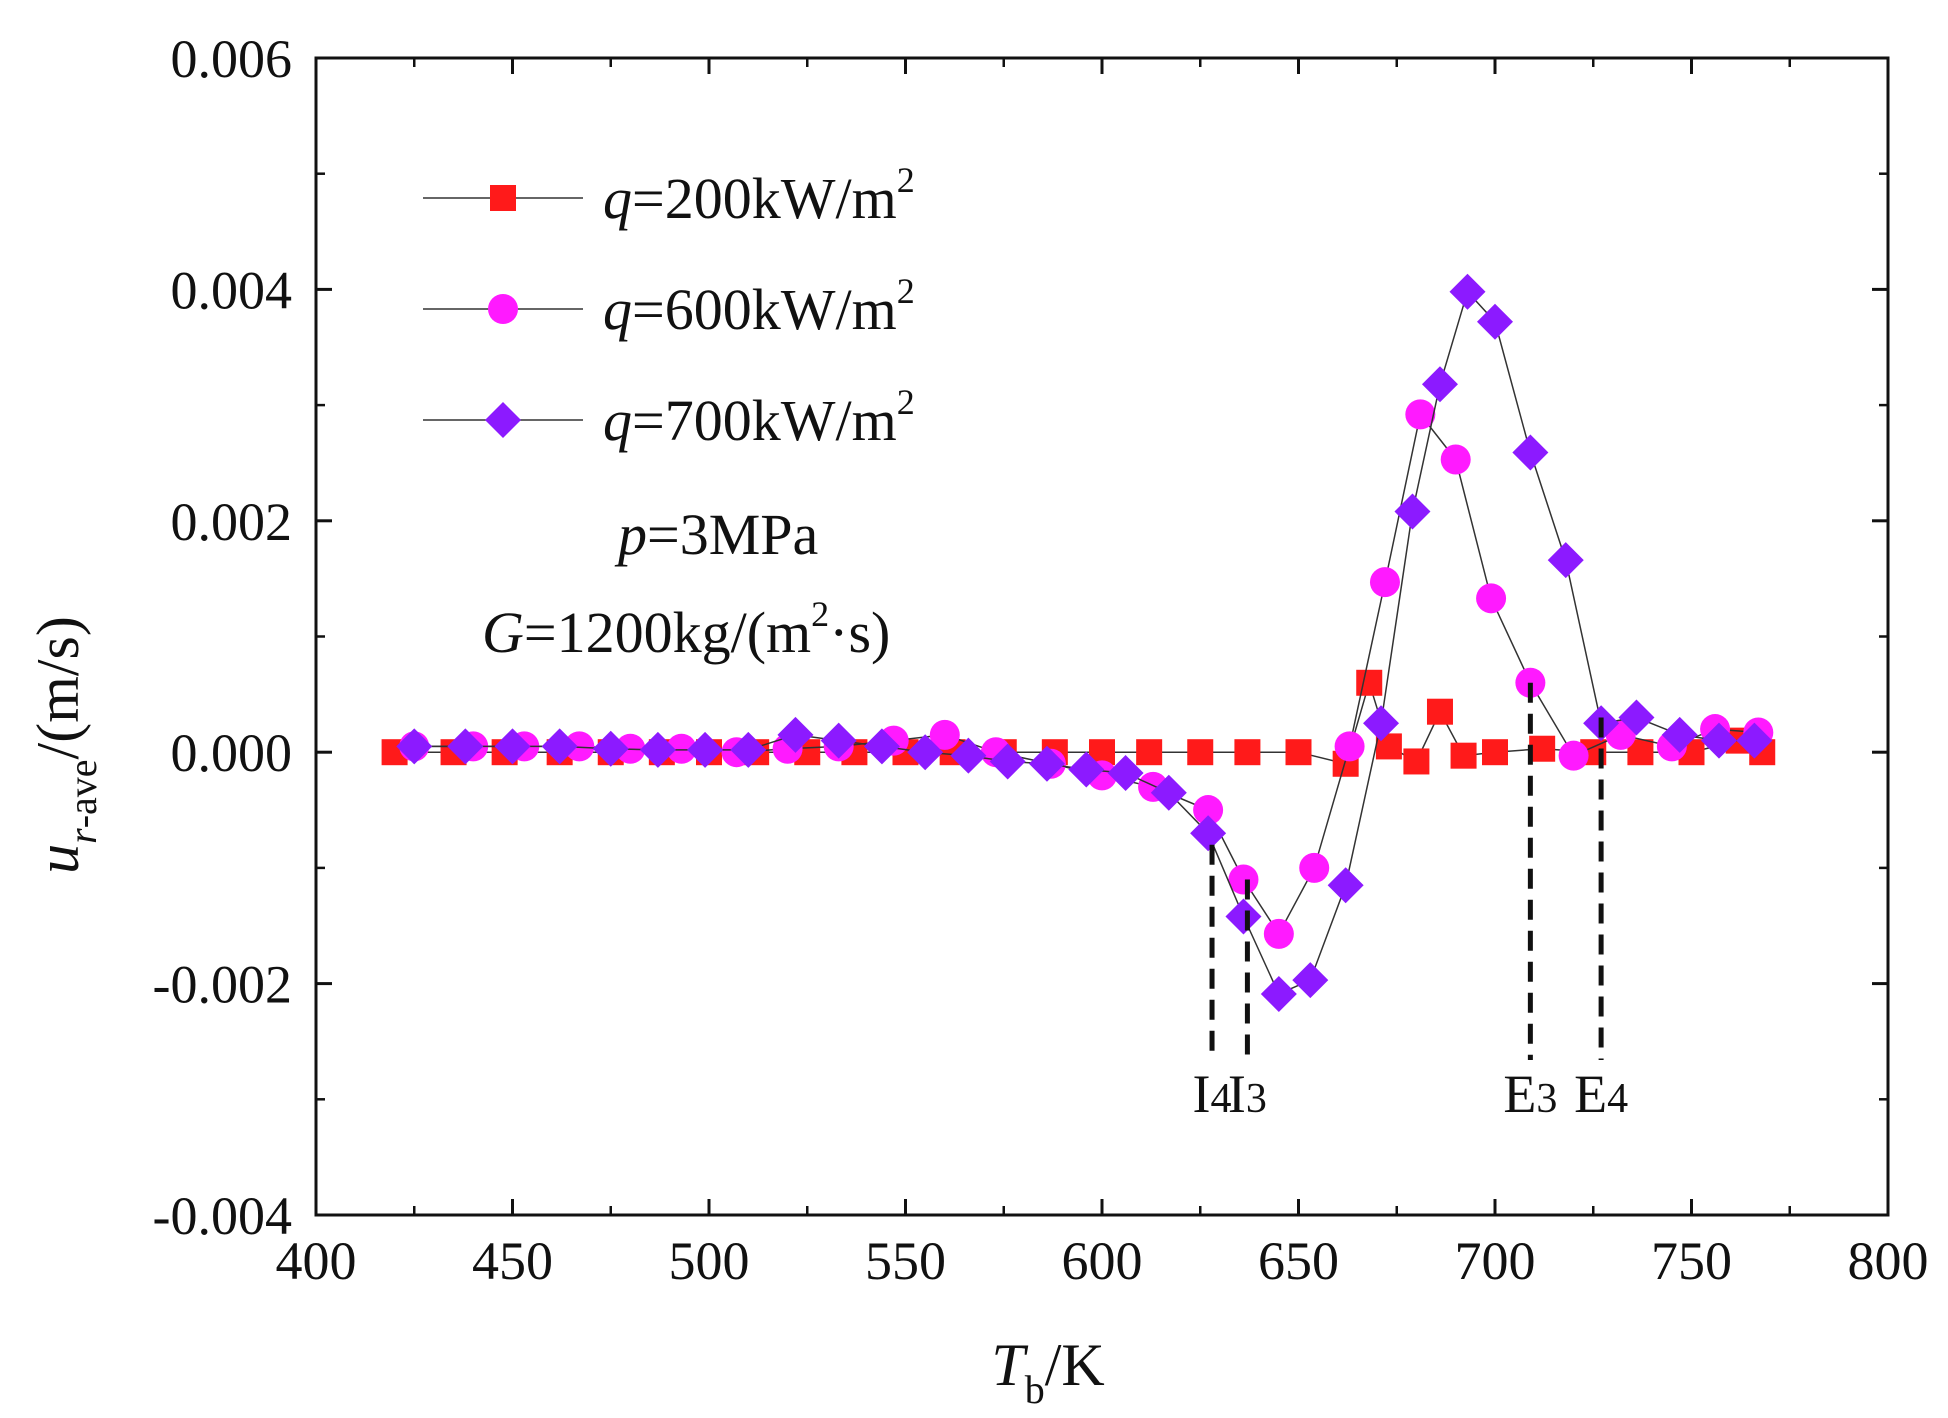 This screenshot has width=1948, height=1418. I want to click on x-axis-title: Tb/K, so click(1047, 1372).